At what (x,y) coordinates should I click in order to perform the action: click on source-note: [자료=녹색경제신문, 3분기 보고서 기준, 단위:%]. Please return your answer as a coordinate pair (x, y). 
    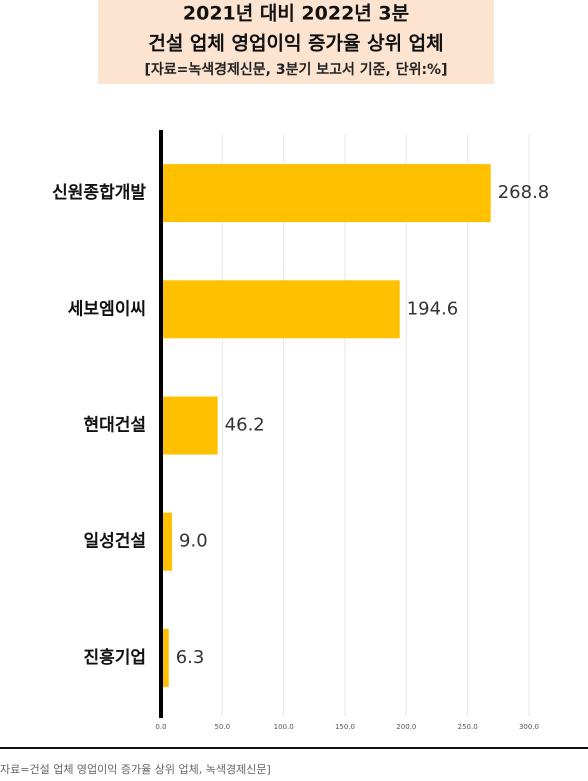
    Looking at the image, I should click on (296, 69).